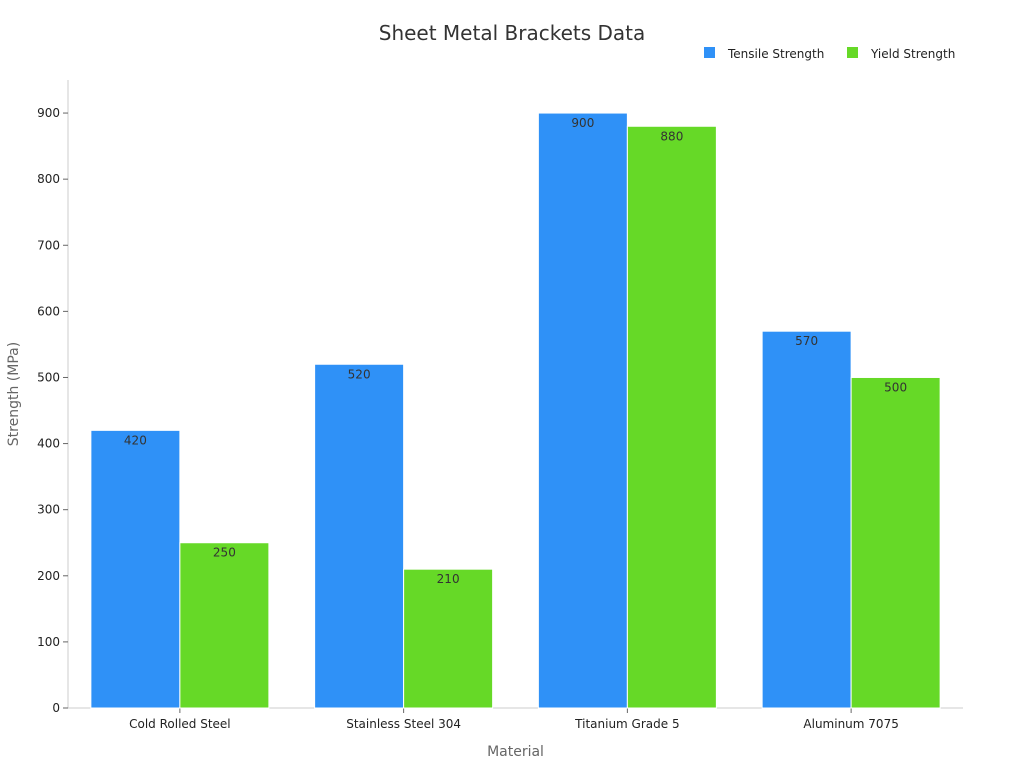 This screenshot has height=768, width=1024. Describe the element at coordinates (48, 311) in the screenshot. I see `y-tick-label: 600` at that location.